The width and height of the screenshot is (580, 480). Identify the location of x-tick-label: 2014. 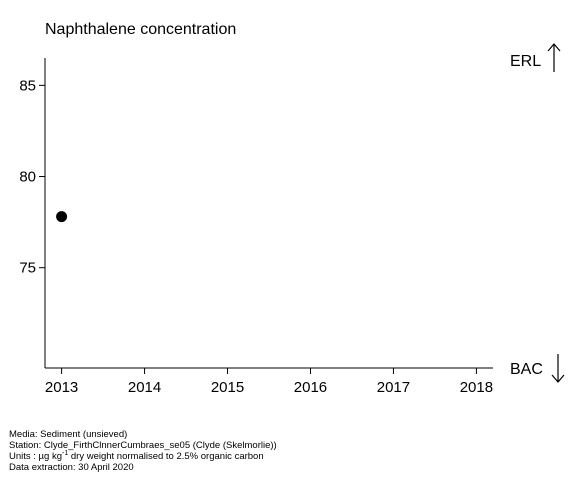
(144, 387).